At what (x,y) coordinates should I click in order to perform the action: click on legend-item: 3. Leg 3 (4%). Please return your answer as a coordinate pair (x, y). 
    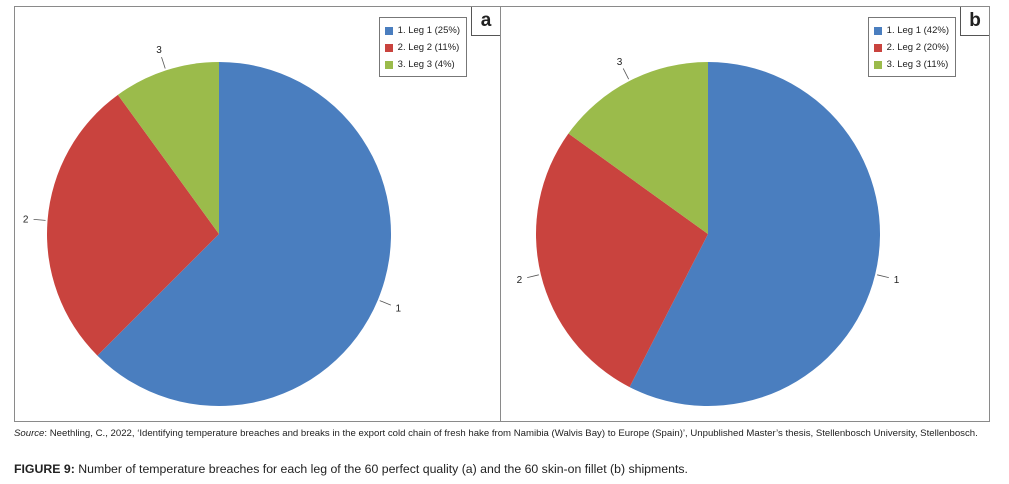
    Looking at the image, I should click on (422, 64).